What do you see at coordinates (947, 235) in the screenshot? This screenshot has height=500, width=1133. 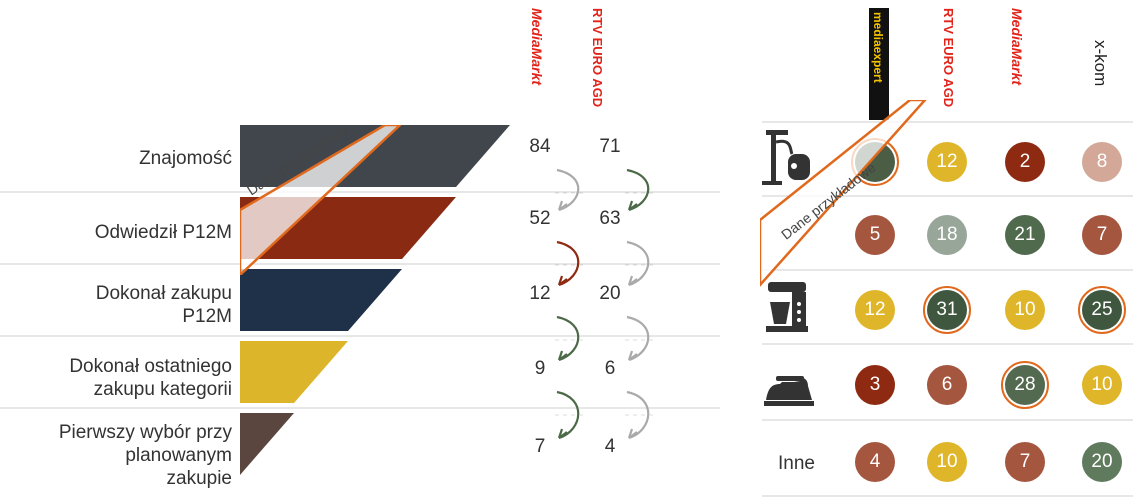 I see `bubble: 18` at bounding box center [947, 235].